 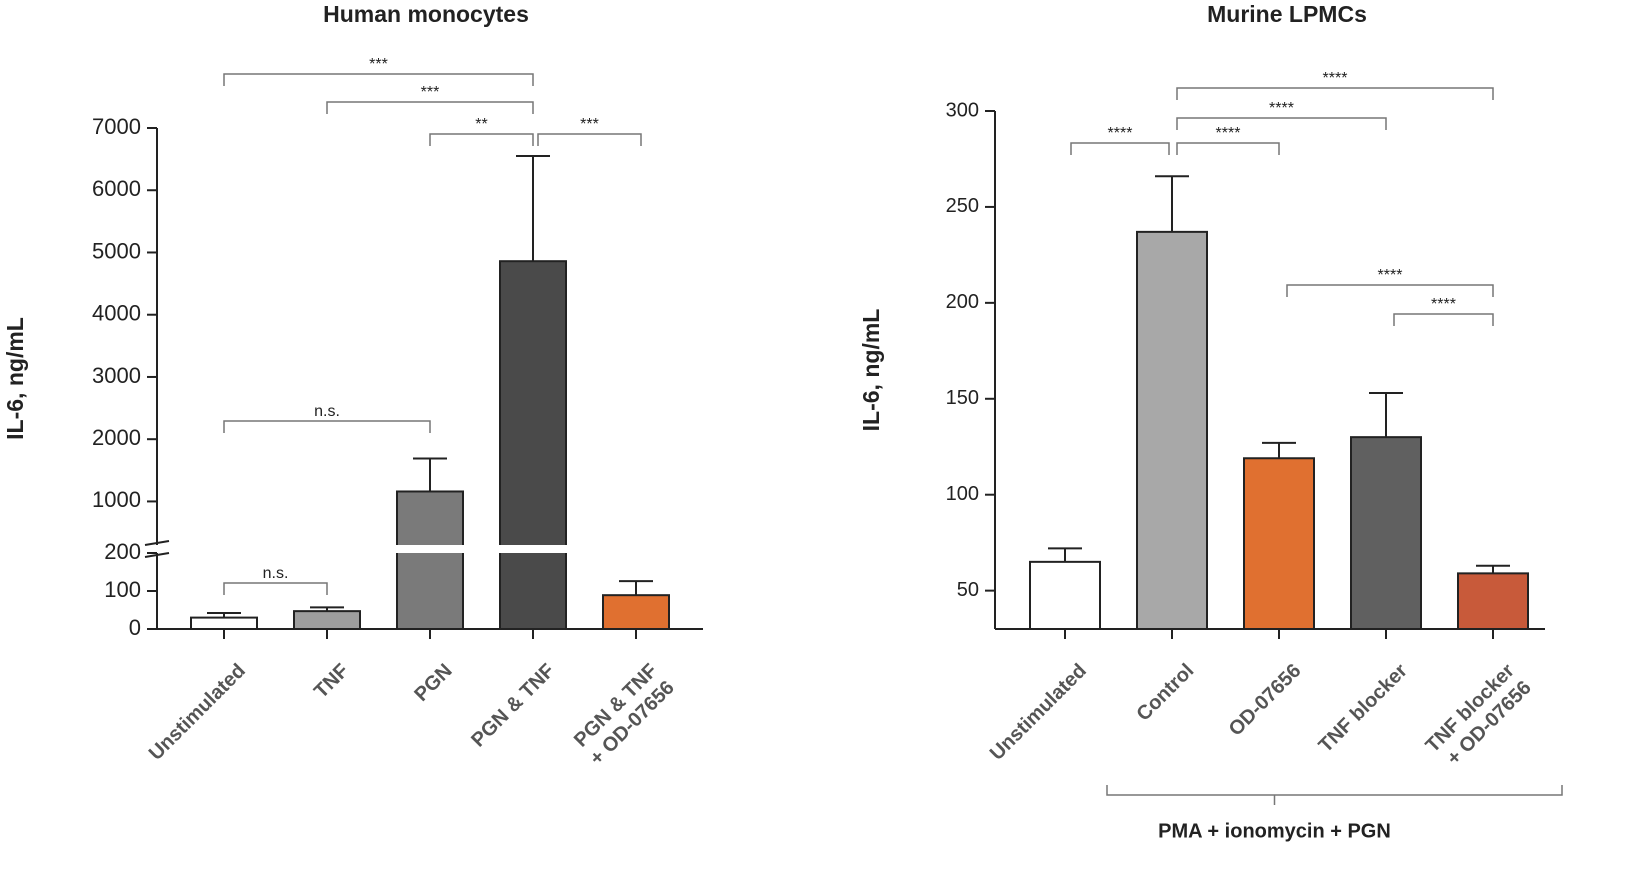 I want to click on y-tick-label: 2000, so click(x=116, y=437).